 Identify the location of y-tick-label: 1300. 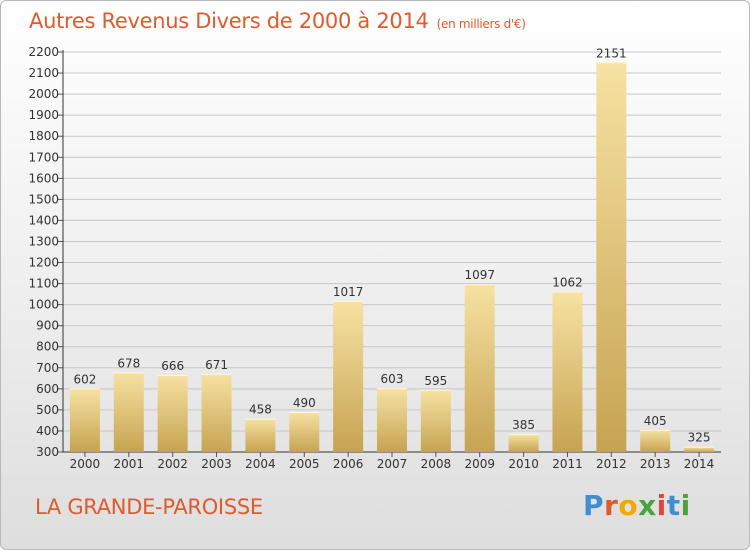
(43, 241).